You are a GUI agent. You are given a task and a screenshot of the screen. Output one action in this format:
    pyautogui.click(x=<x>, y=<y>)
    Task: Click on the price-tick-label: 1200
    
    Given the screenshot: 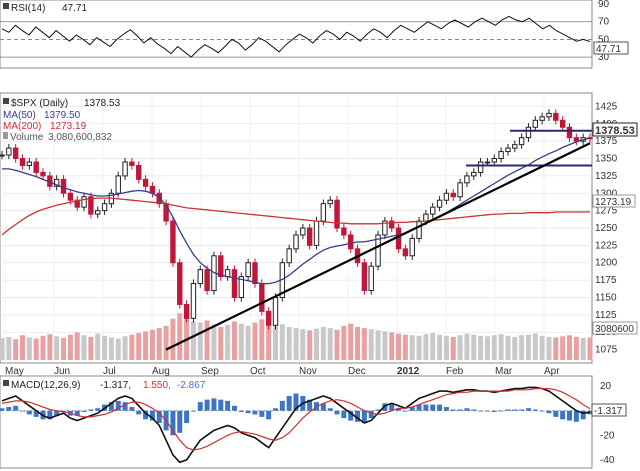 What is the action you would take?
    pyautogui.click(x=606, y=263)
    